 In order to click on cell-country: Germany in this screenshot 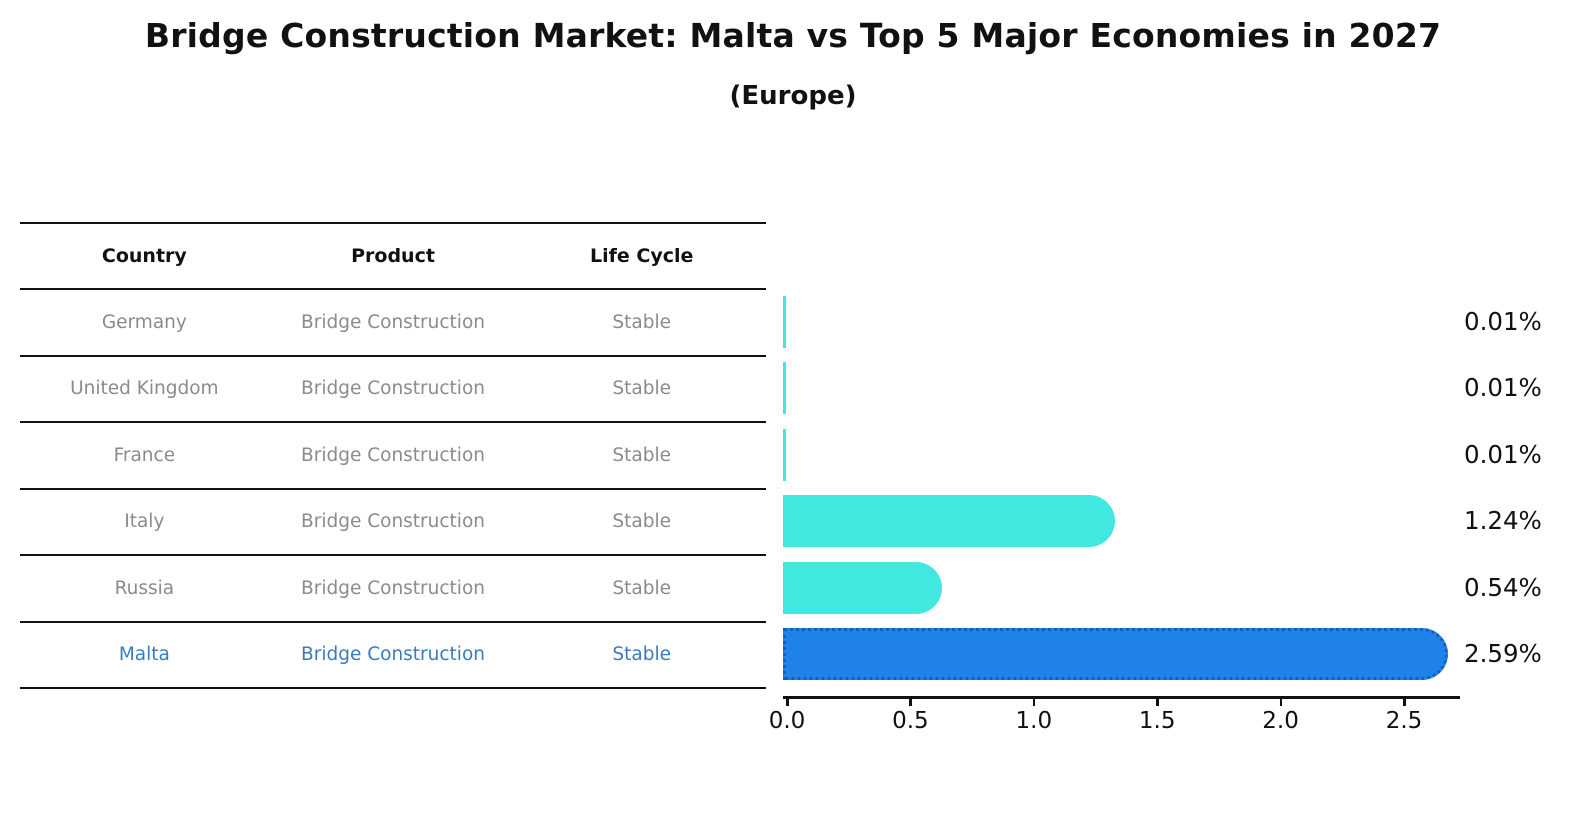, I will do `click(144, 322)`.